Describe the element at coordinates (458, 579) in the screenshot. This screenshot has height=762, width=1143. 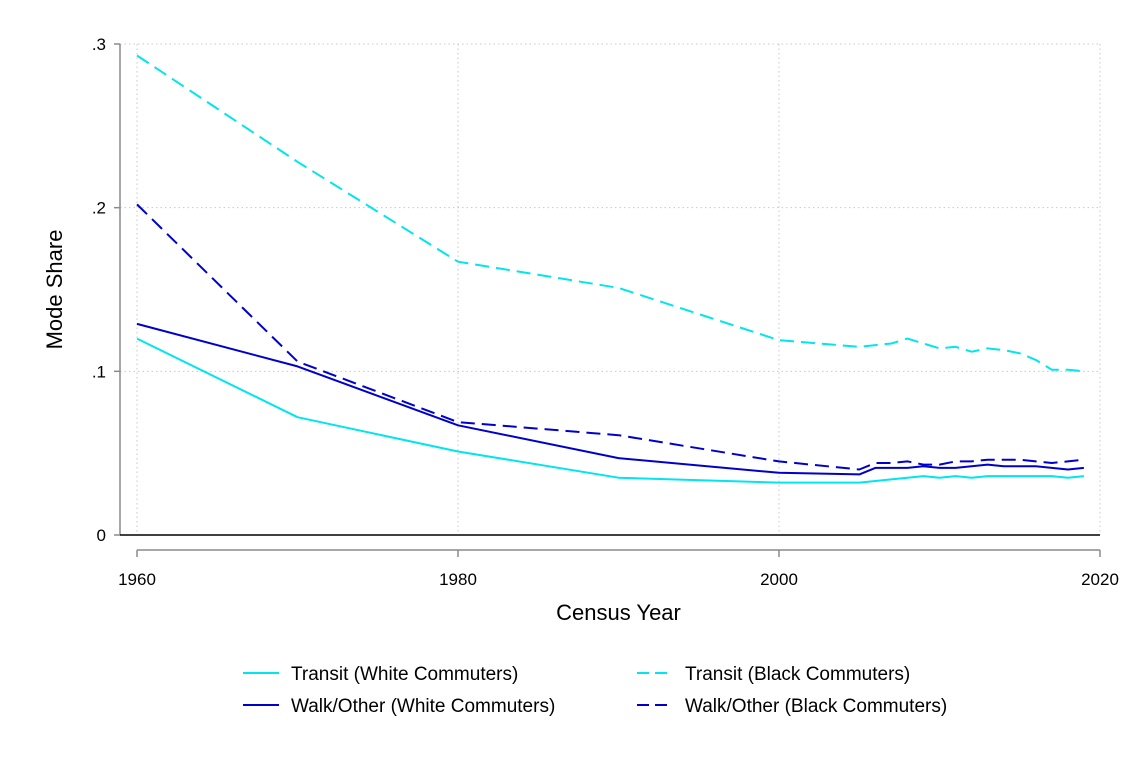
I see `x-tick-label: 1980` at that location.